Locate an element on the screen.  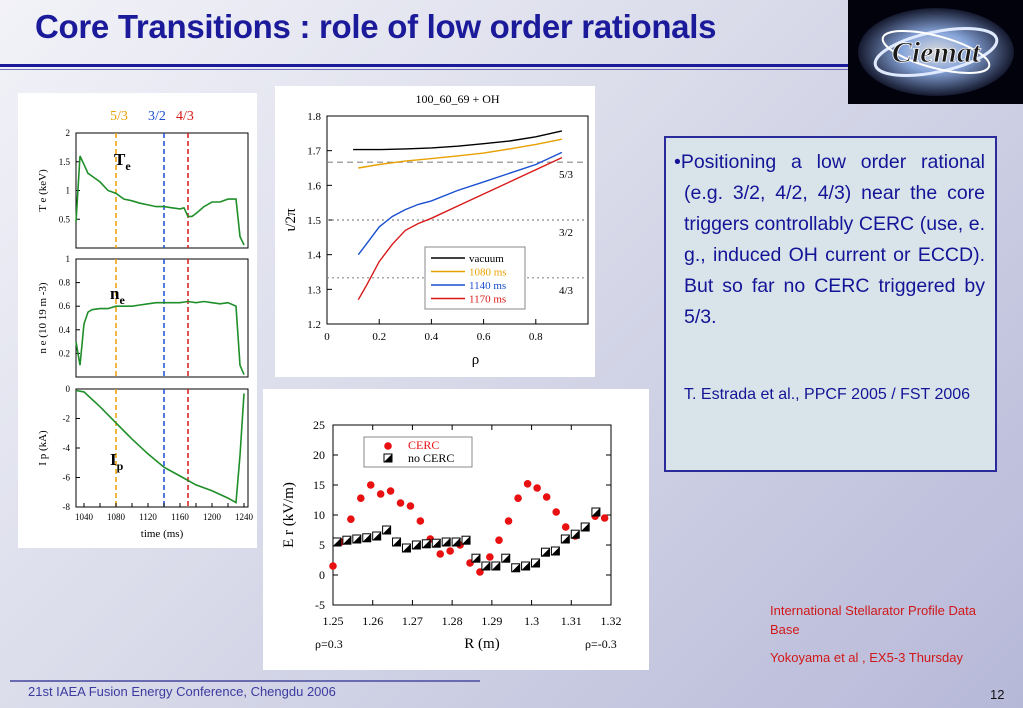
x-tick-label: 1240 is located at coordinates (244, 517).